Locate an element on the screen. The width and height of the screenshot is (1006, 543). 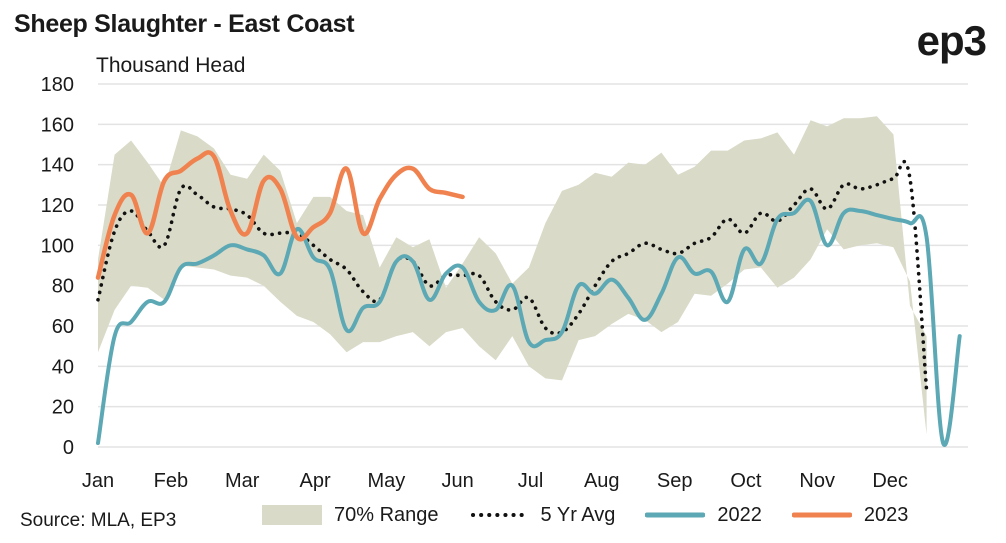
legend: 70% Range 5 Yr Avg 2022 2023 is located at coordinates (600, 515).